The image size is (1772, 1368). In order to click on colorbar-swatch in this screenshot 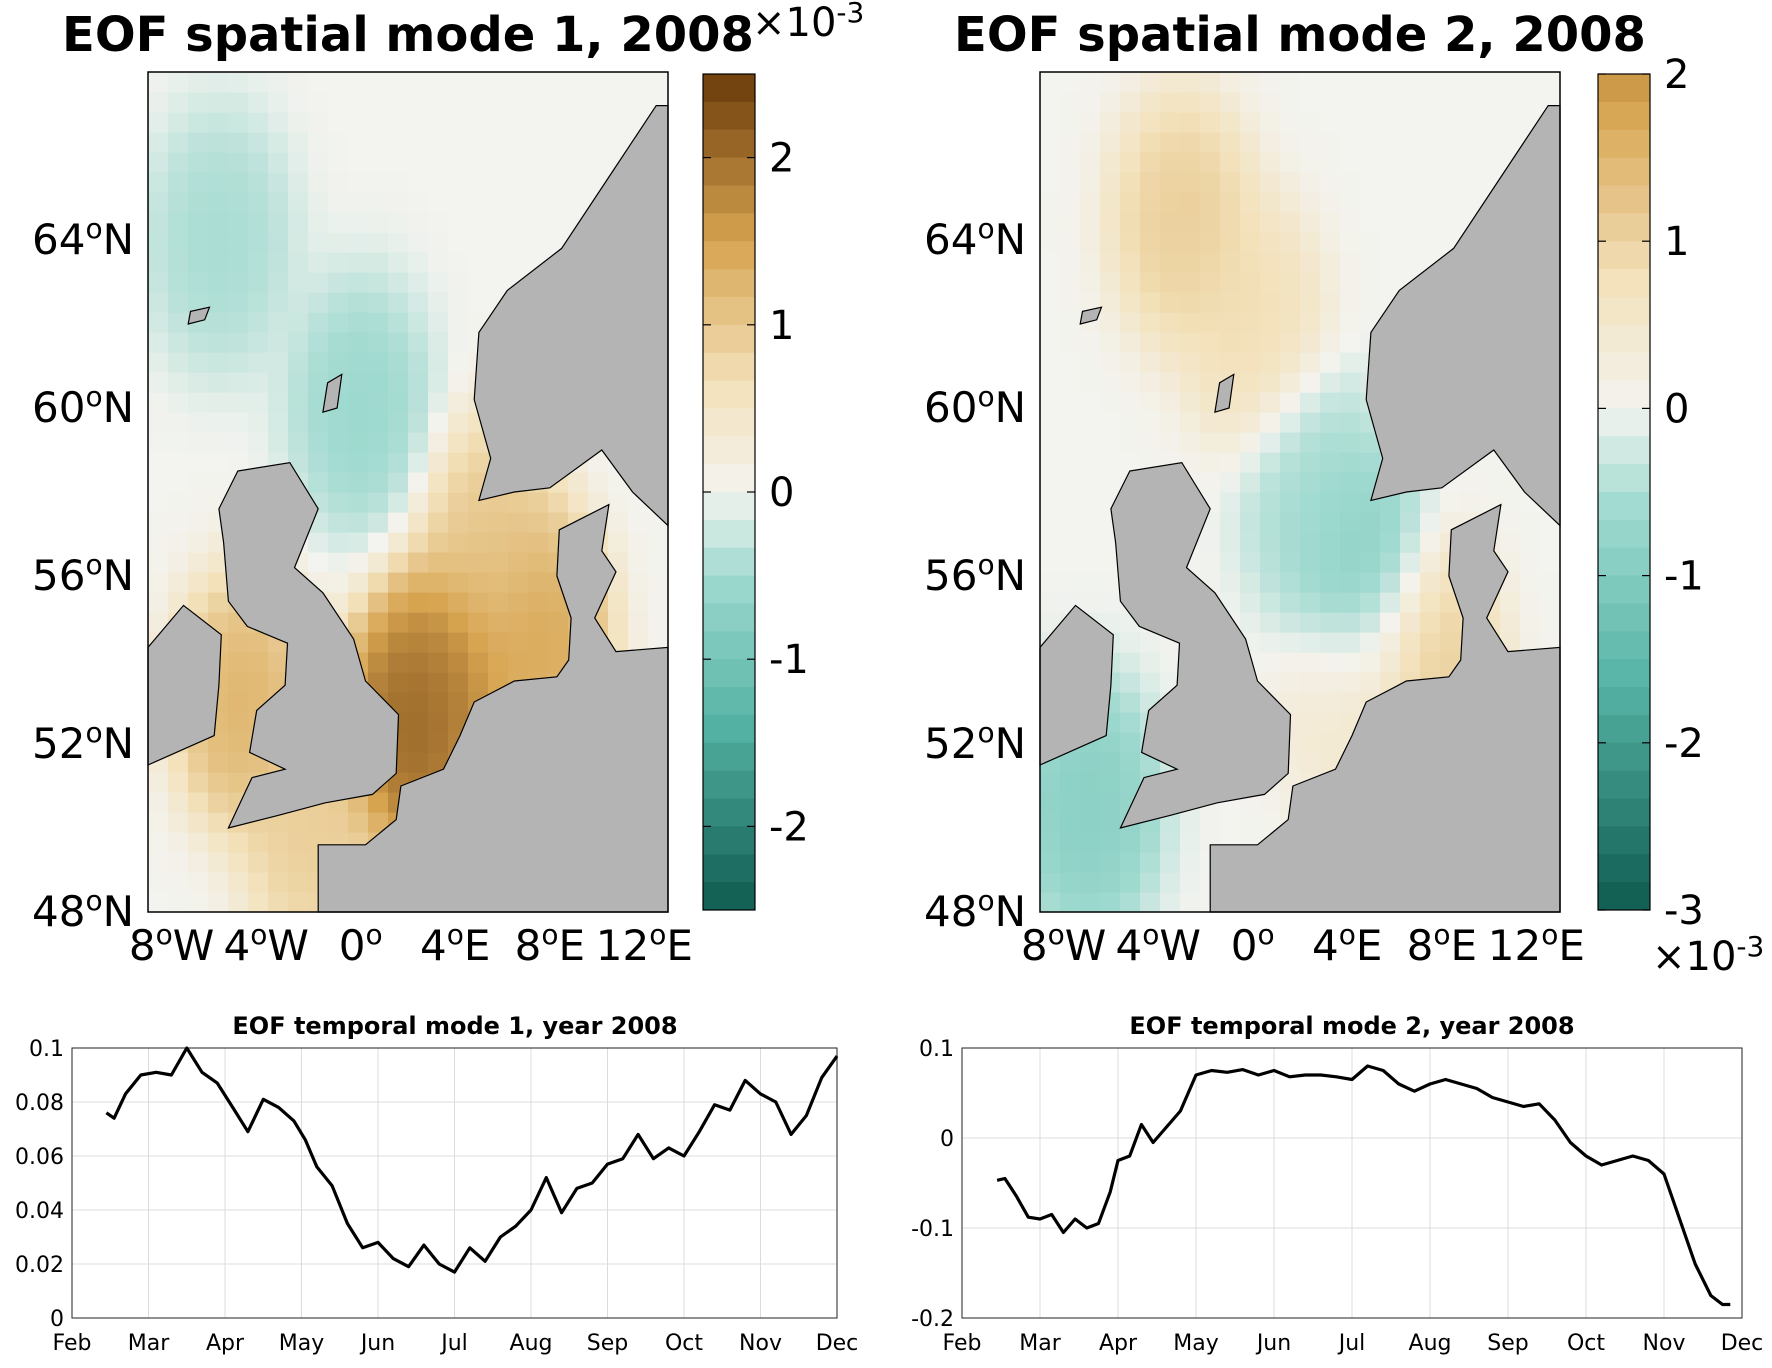, I will do `click(729, 506)`.